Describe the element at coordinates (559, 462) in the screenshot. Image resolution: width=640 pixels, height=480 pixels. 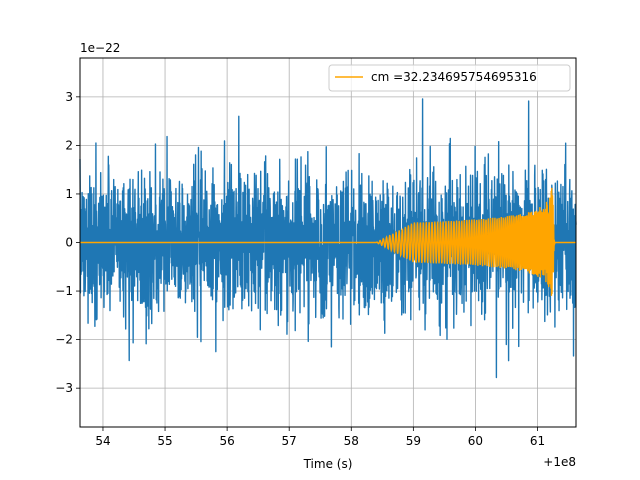
I see `x-offset-label: +1e8` at that location.